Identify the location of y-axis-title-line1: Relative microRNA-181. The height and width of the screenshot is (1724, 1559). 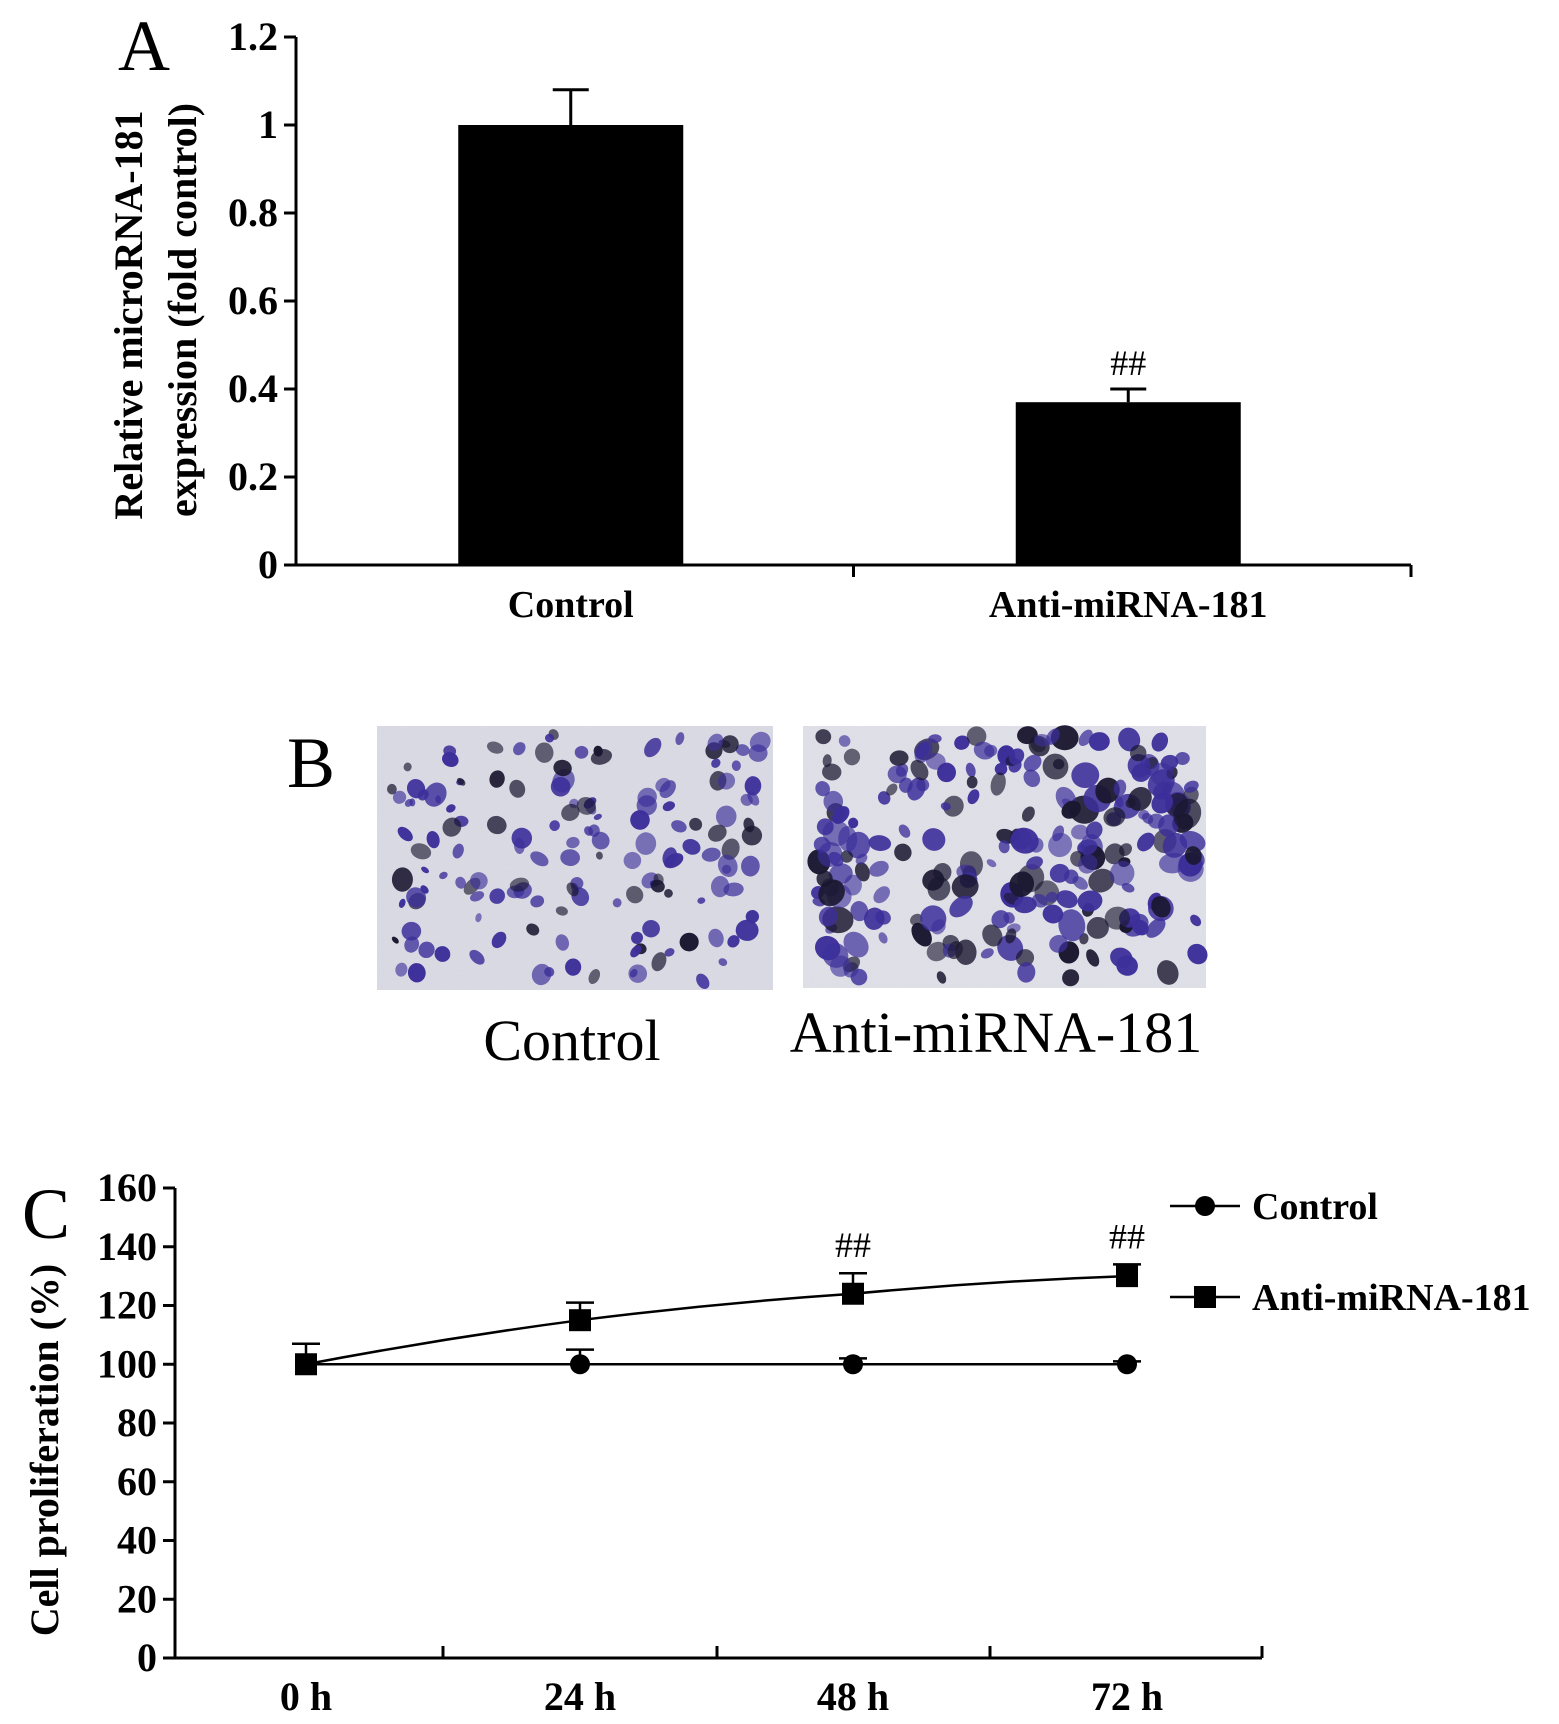
(128, 314).